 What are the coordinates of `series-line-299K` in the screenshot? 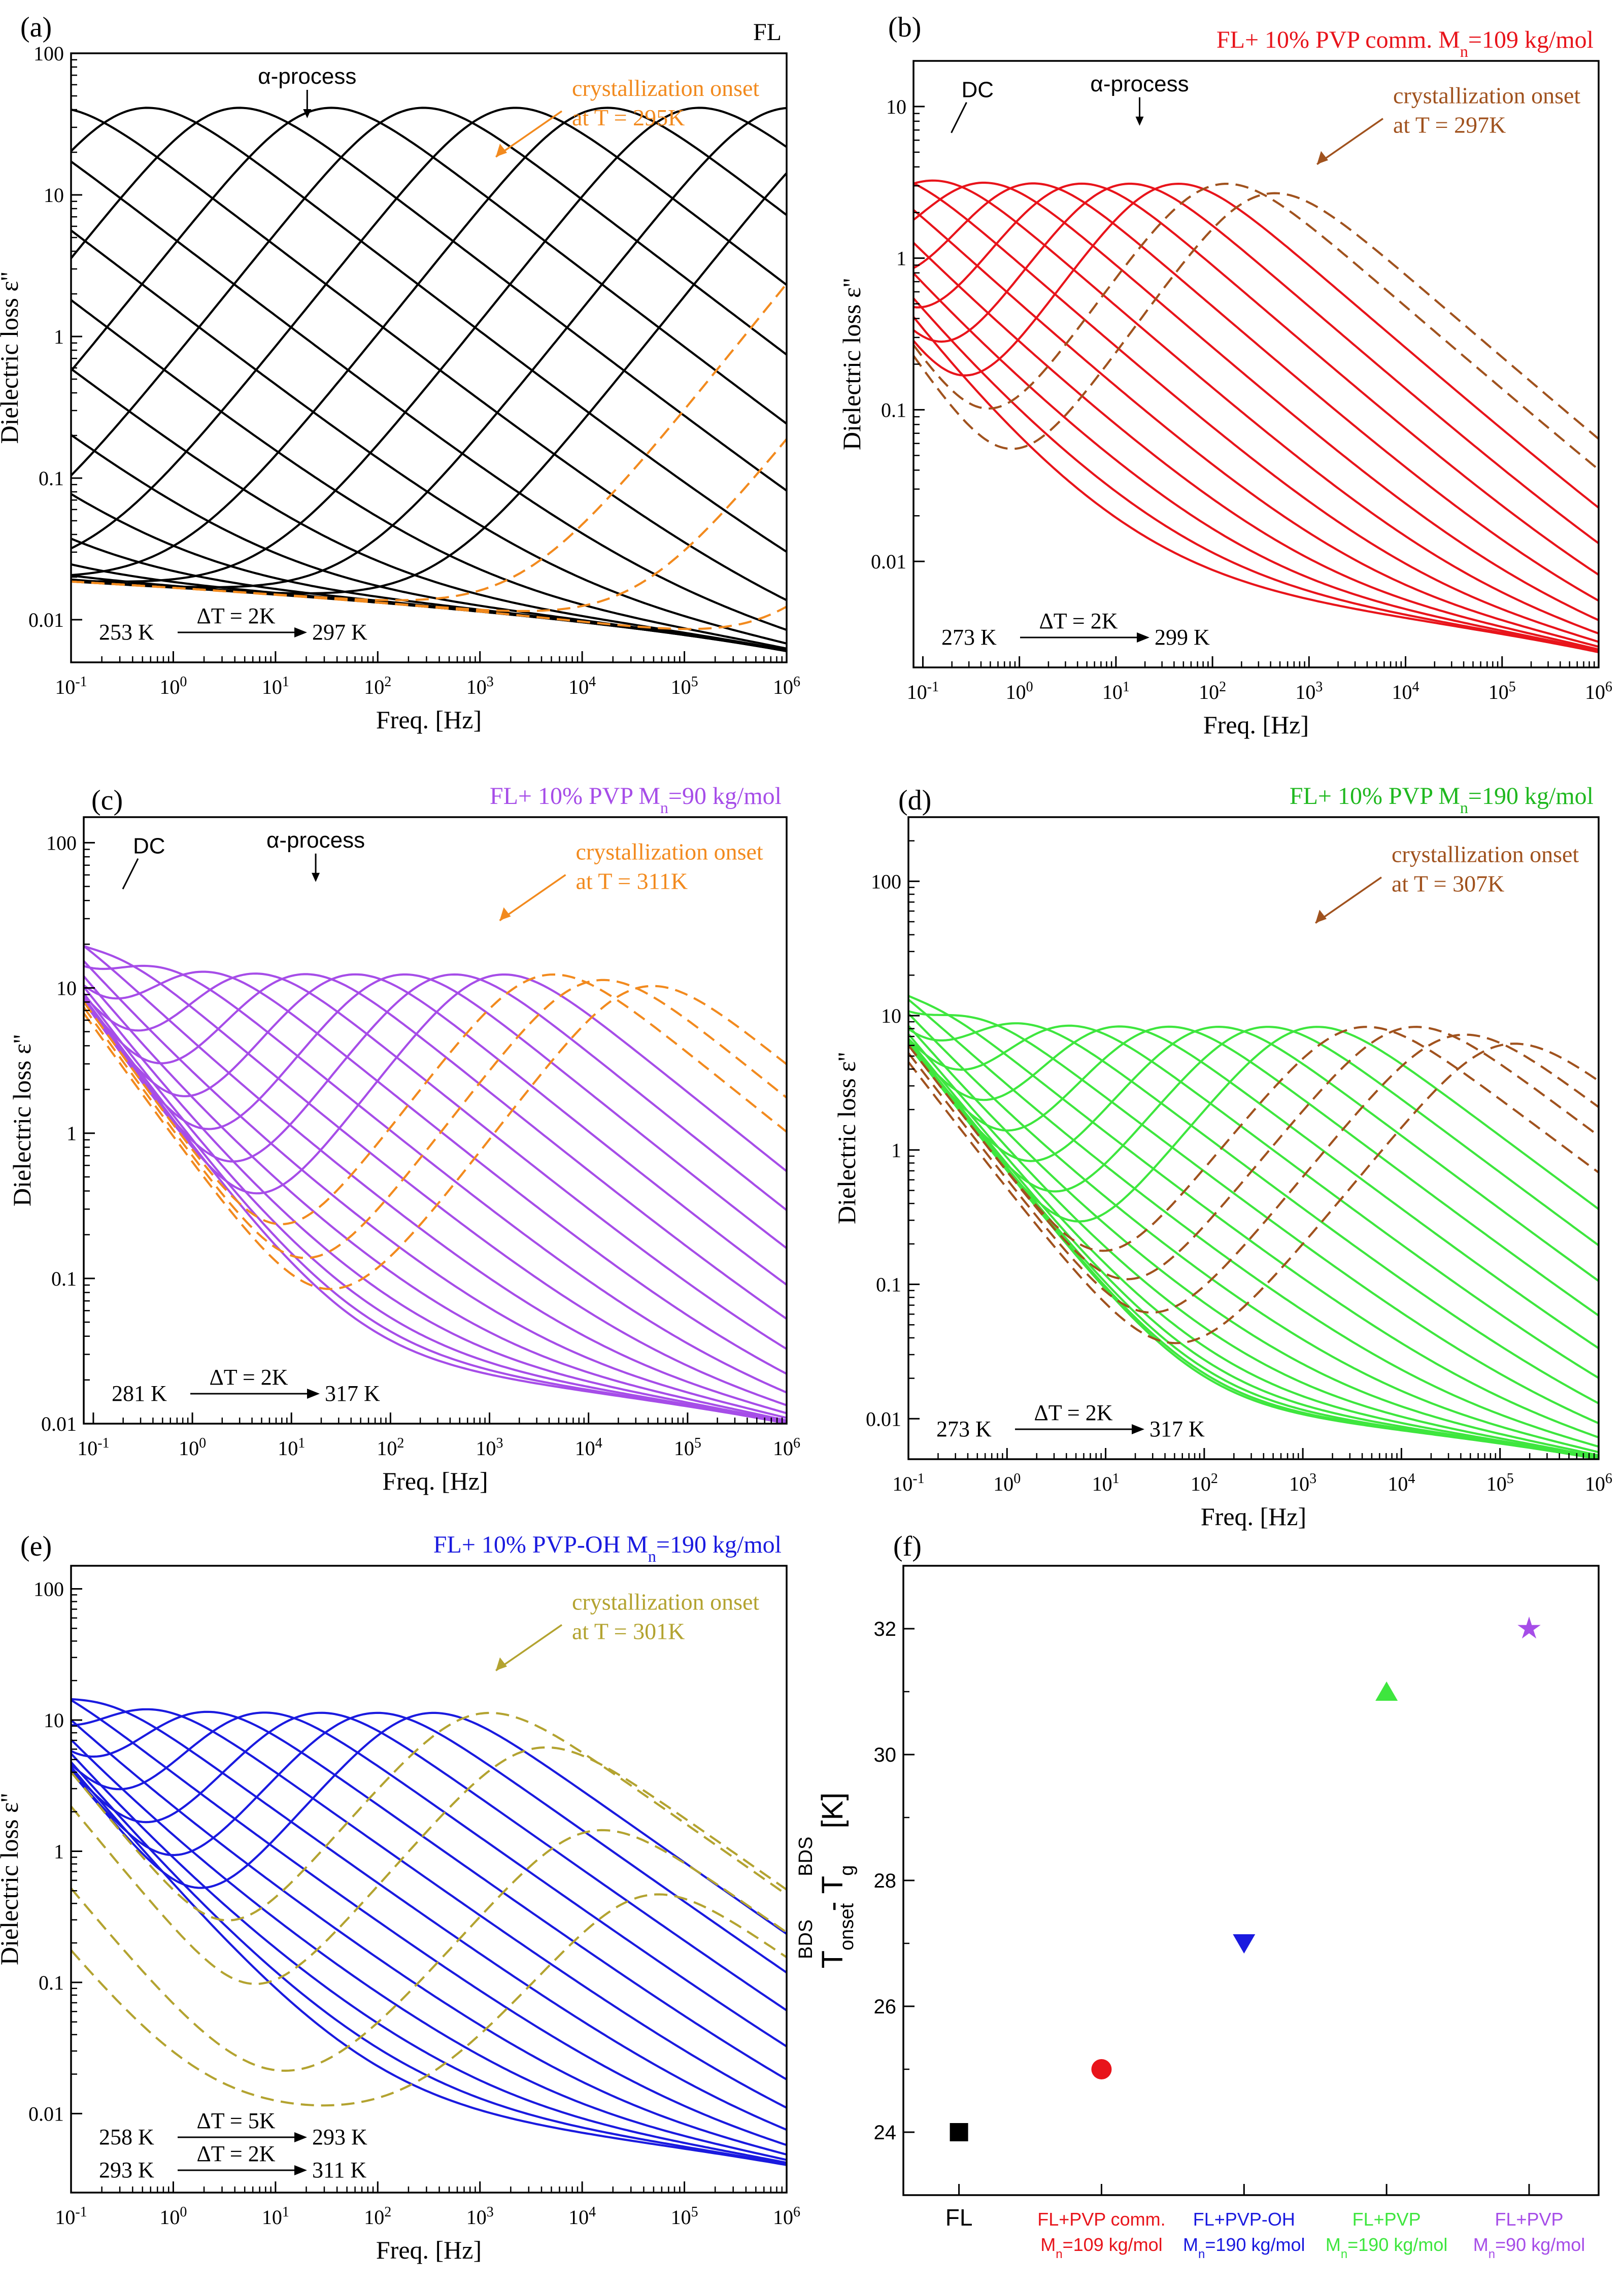 It's located at (435, 1172).